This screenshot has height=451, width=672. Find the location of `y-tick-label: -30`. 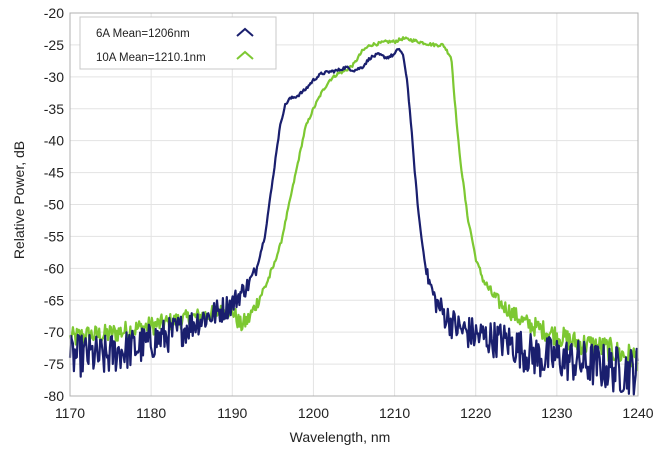

y-tick-label: -30 is located at coordinates (54, 77).